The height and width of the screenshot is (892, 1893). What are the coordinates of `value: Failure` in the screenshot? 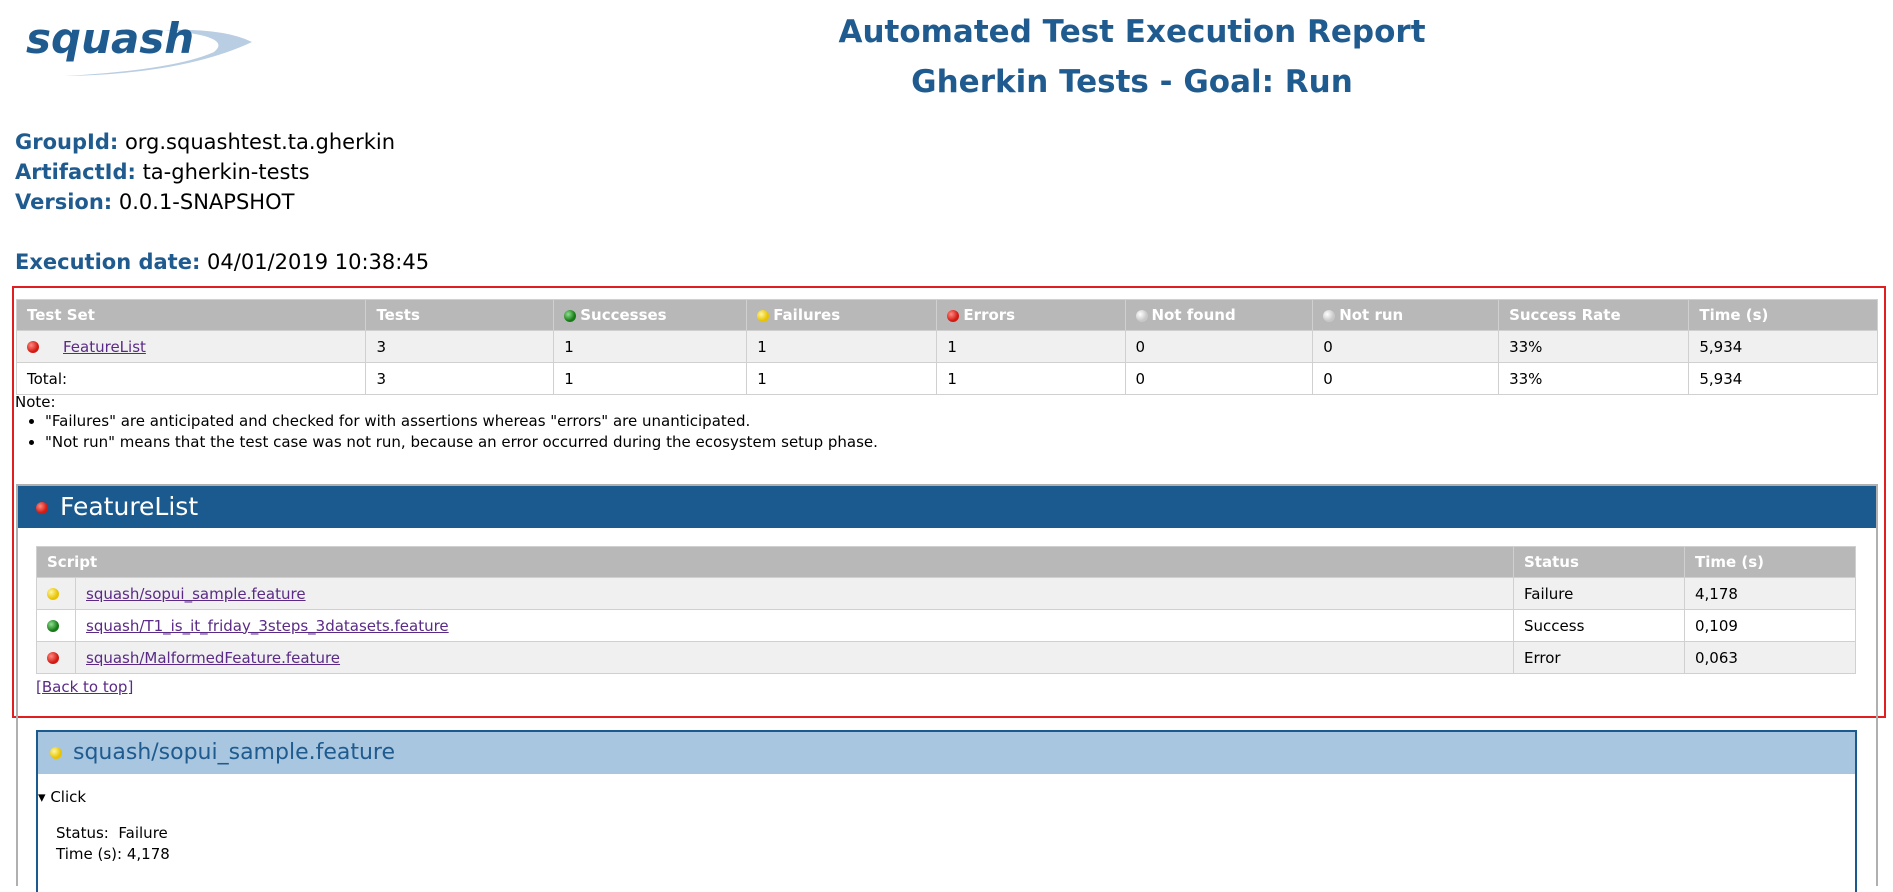 It's located at (143, 833).